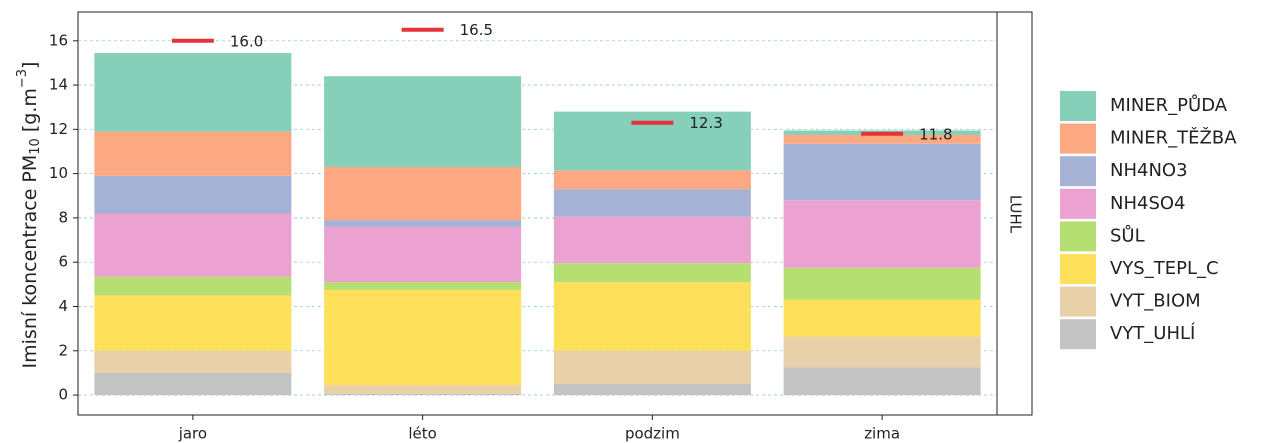 The width and height of the screenshot is (1262, 443). What do you see at coordinates (935, 134) in the screenshot?
I see `reference-label: 11.8` at bounding box center [935, 134].